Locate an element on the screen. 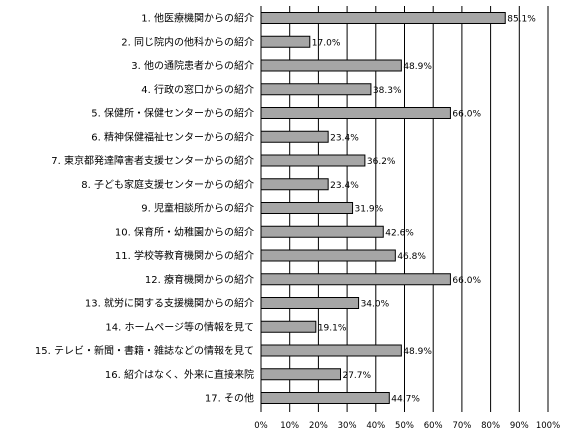 The height and width of the screenshot is (439, 566). x-tick-label: 70% is located at coordinates (461, 426).